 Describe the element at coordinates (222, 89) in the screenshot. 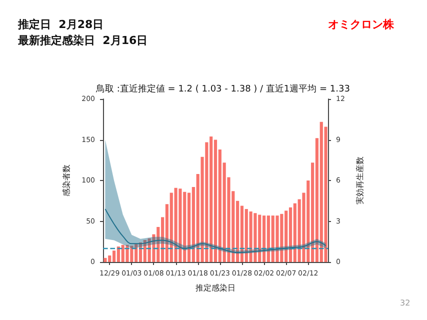

I see `chart-title: 鳥取 :直近推定値 = 1.2 ( 1.03 - 1.38 ) / 直近1週平均 = 1.33` at that location.